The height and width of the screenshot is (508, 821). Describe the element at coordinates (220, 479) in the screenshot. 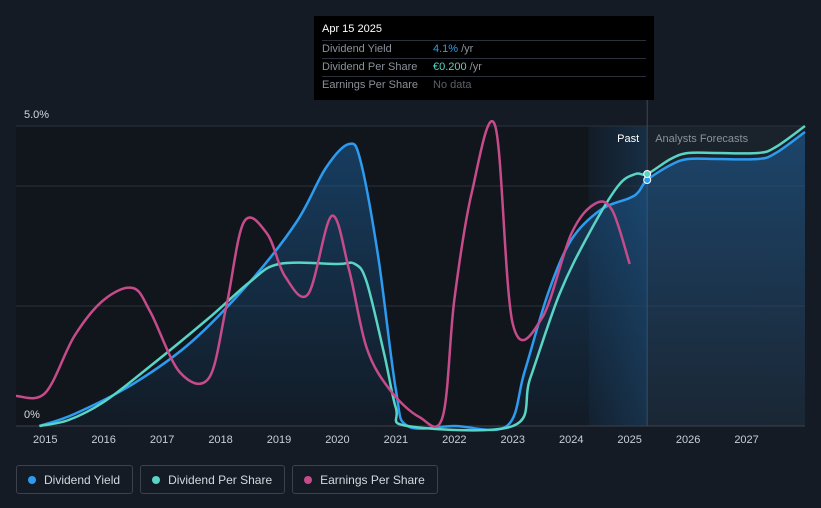

I see `legend-label: Dividend Per Share` at that location.